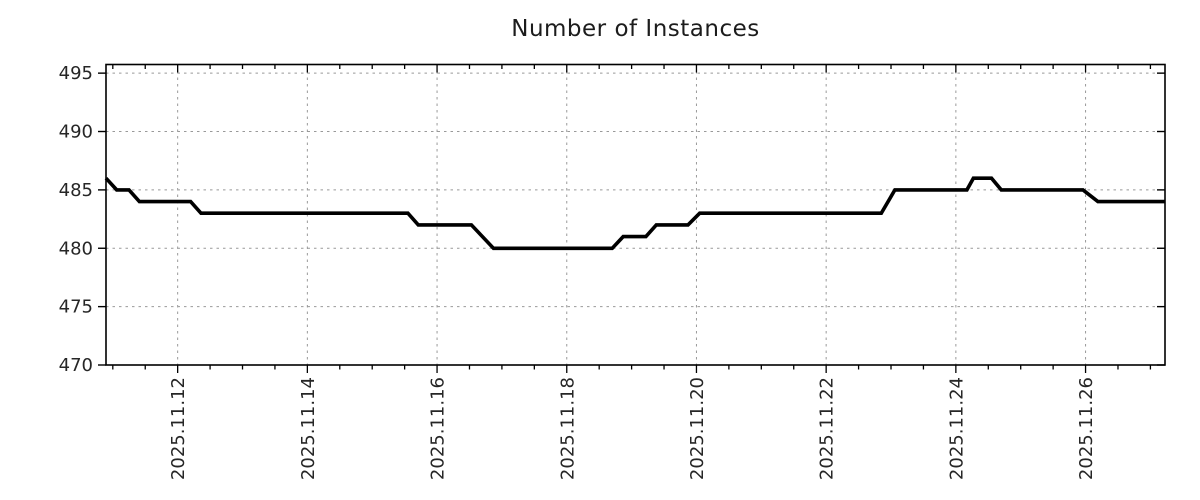 This screenshot has height=500, width=1200. What do you see at coordinates (956, 428) in the screenshot?
I see `x-tick-label: 2025.11.24` at bounding box center [956, 428].